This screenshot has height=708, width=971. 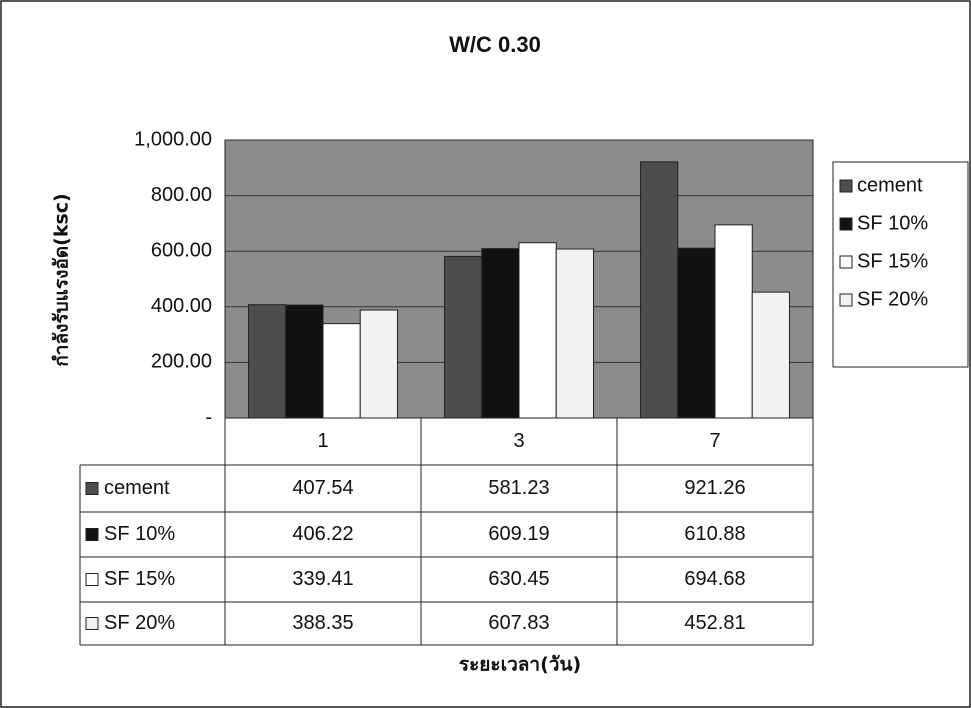 What do you see at coordinates (714, 441) in the screenshot?
I see `x-tick-label: 7` at bounding box center [714, 441].